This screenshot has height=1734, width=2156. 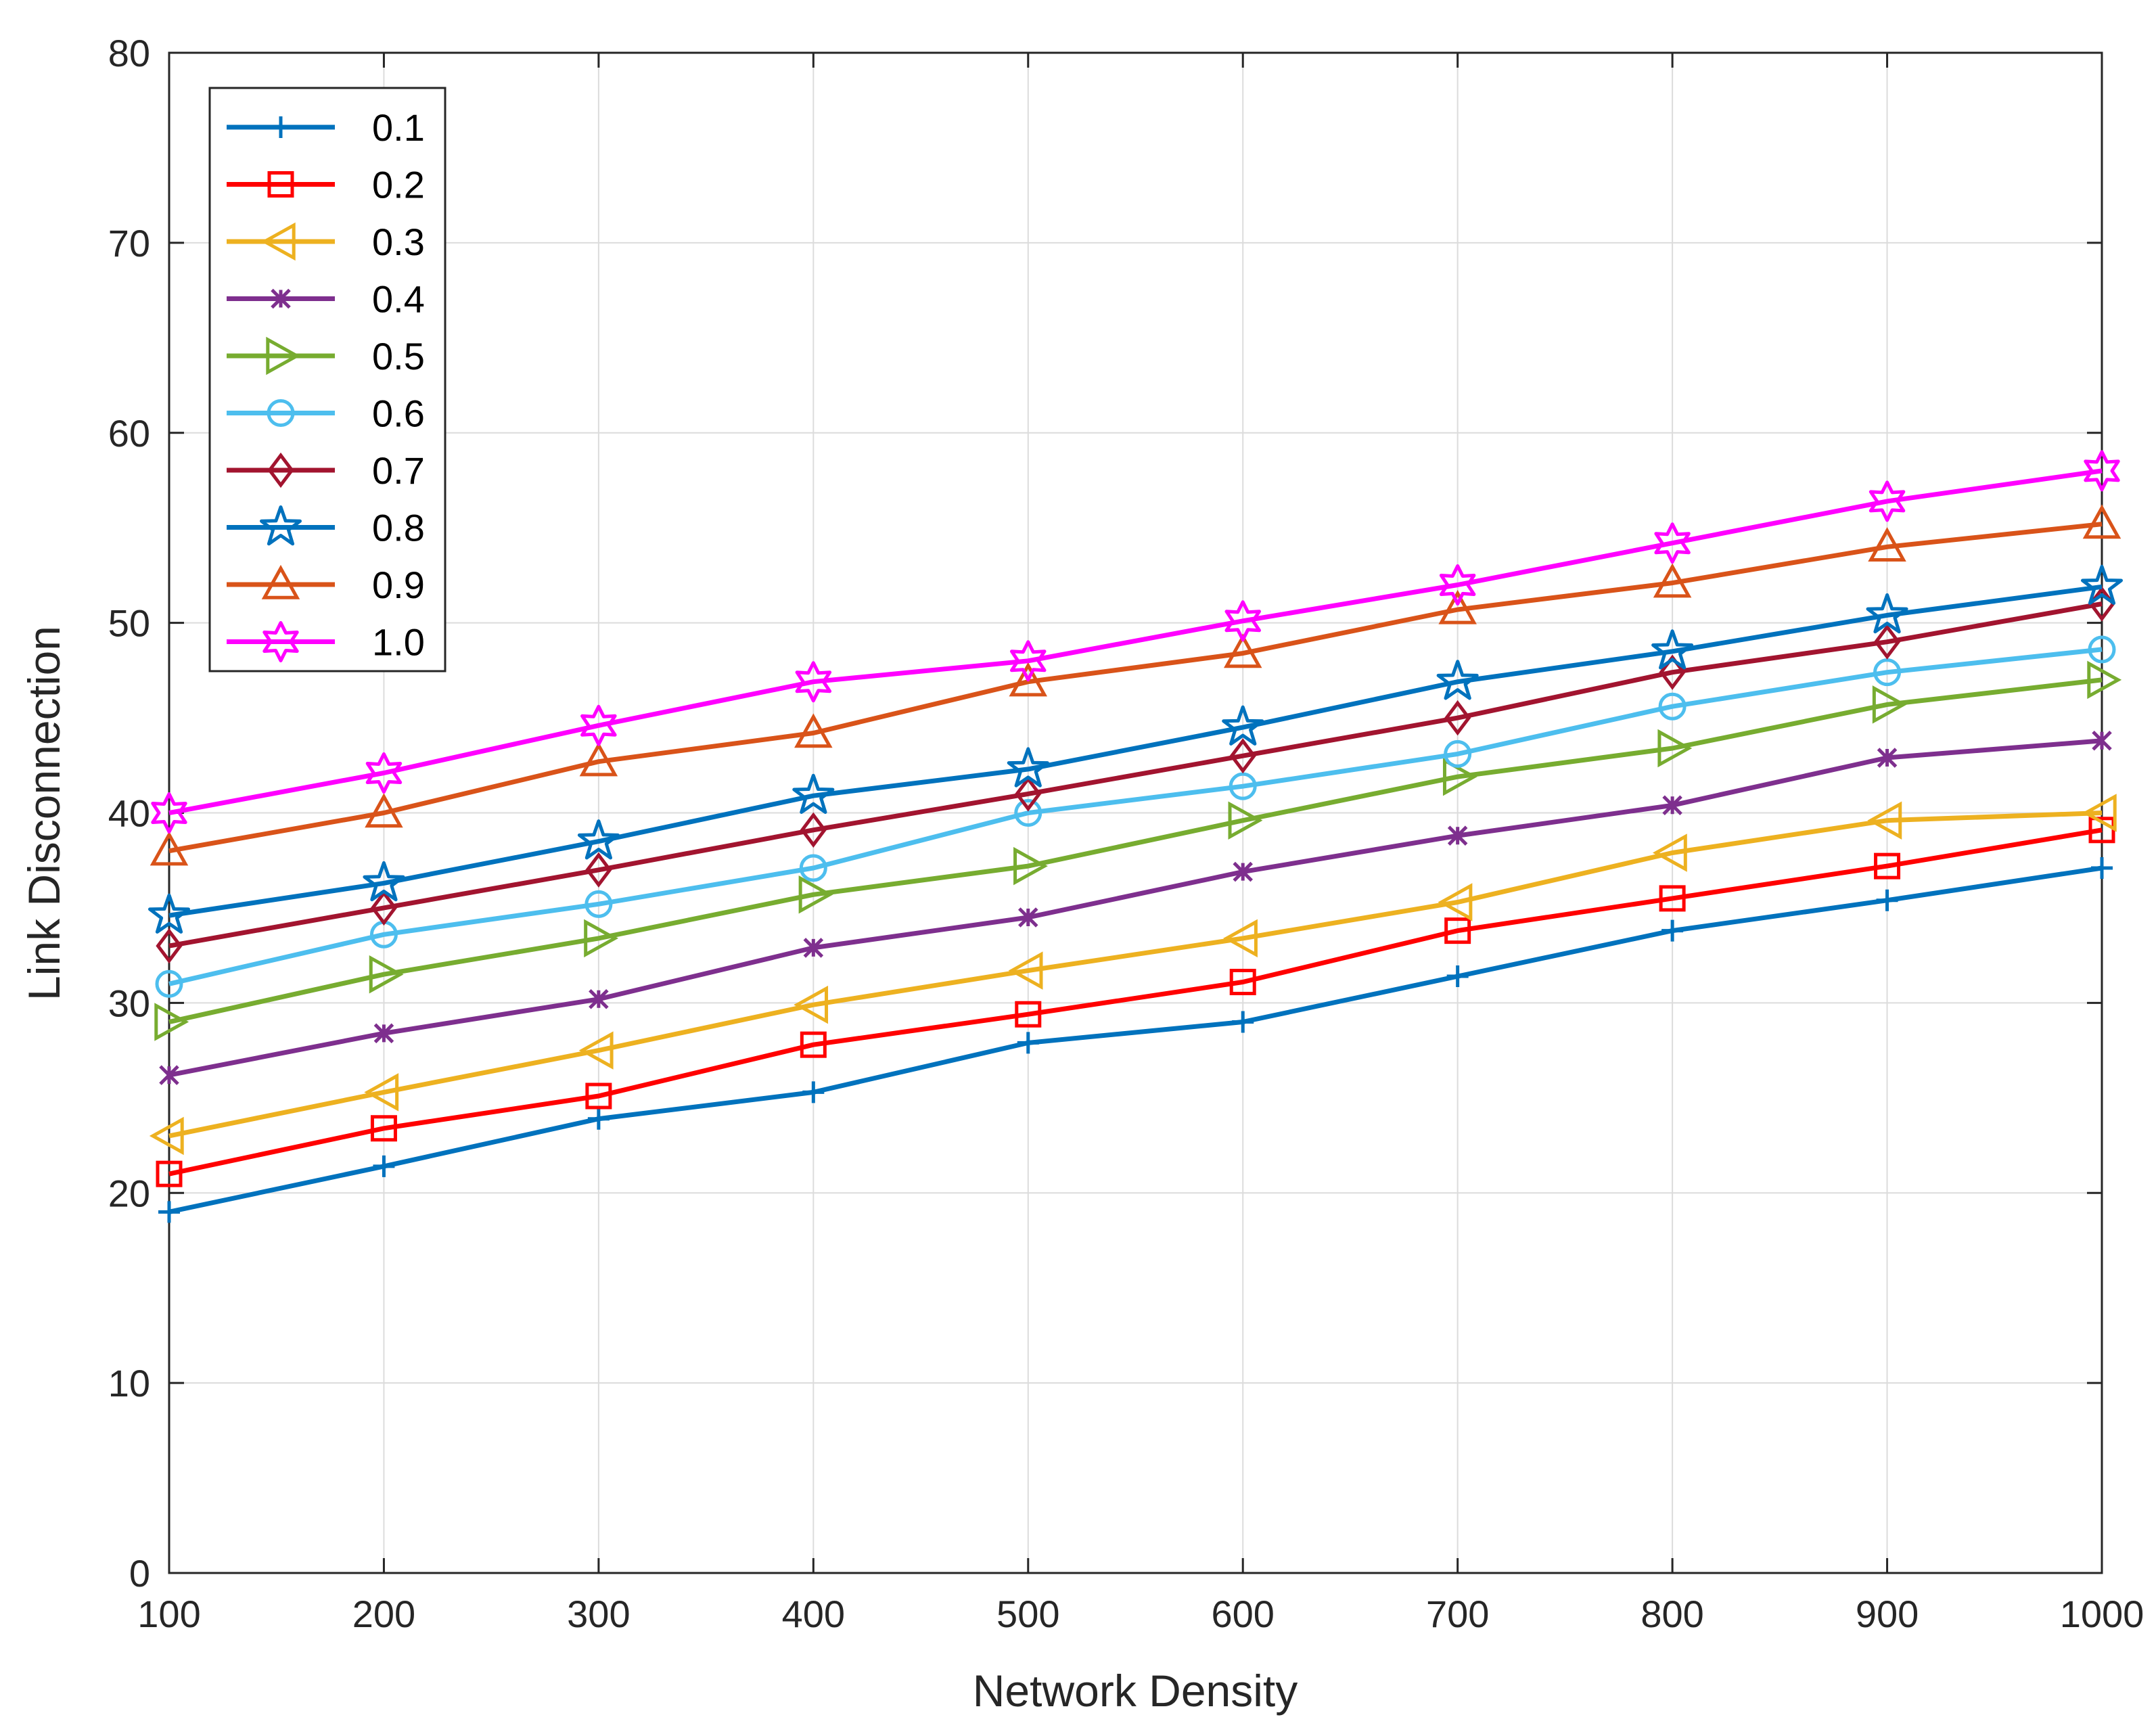 I want to click on y-tick-label: 10, so click(x=129, y=1383).